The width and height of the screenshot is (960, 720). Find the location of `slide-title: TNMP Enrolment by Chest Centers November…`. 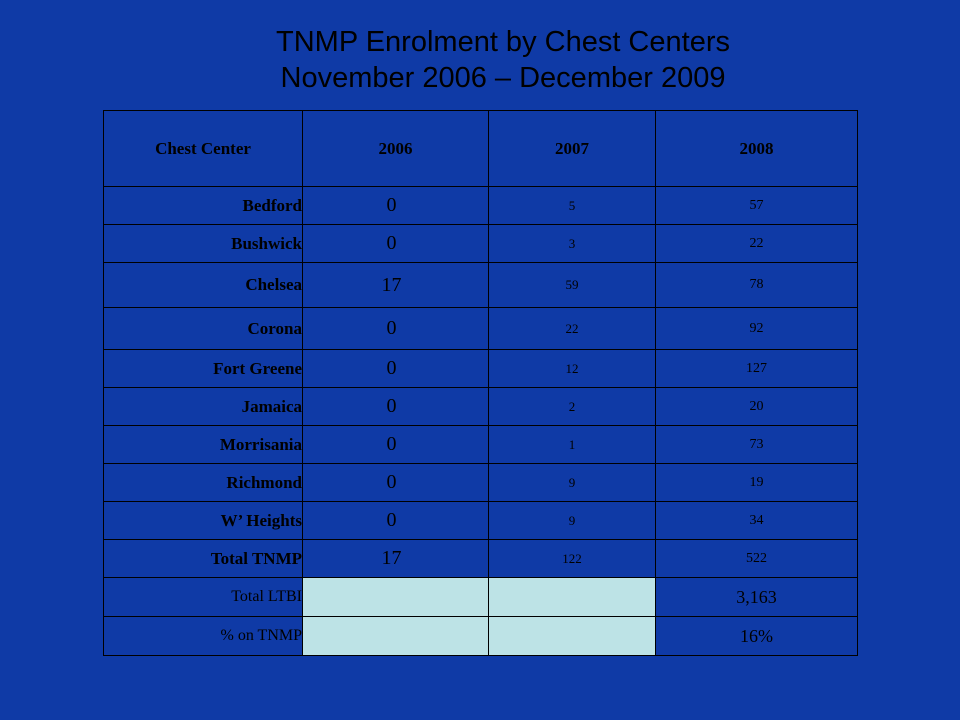

slide-title: TNMP Enrolment by Chest Centers November… is located at coordinates (480, 60).